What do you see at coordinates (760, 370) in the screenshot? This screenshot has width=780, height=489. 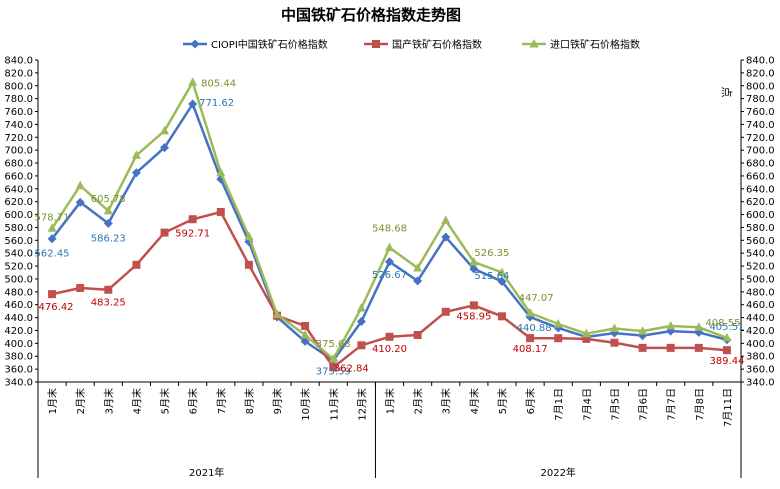 I see `y-tick-label-right: 360.0` at bounding box center [760, 370].